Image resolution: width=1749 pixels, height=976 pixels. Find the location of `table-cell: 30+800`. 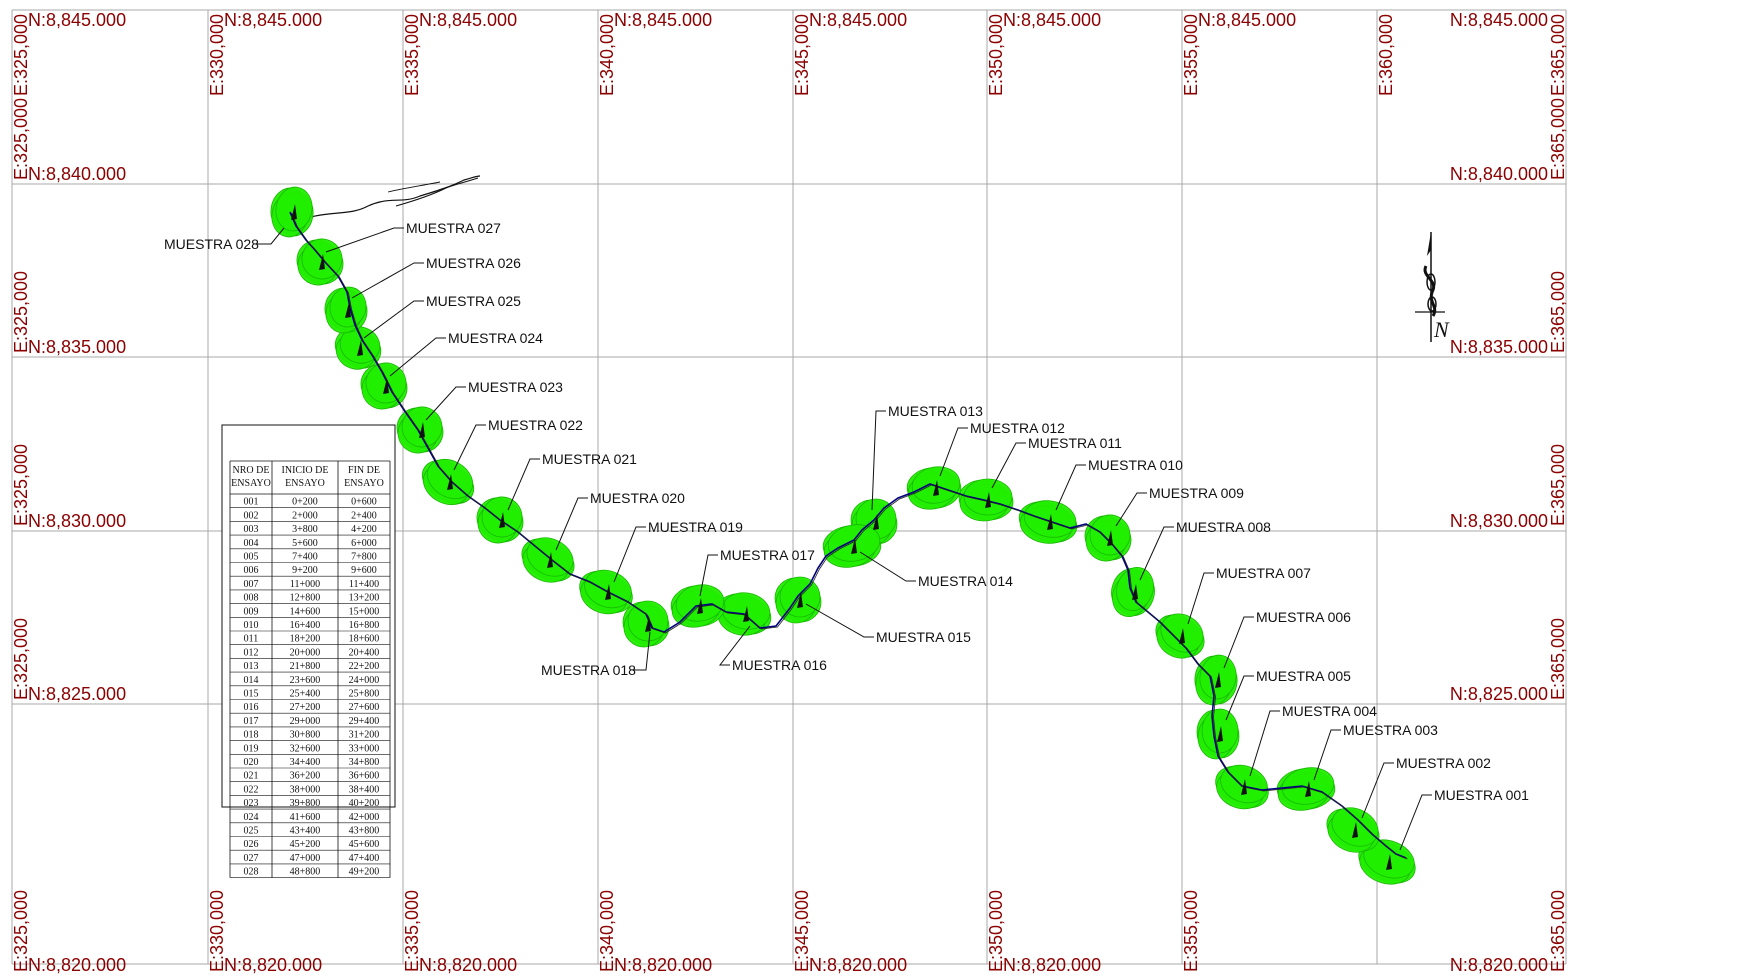

table-cell: 30+800 is located at coordinates (305, 735).